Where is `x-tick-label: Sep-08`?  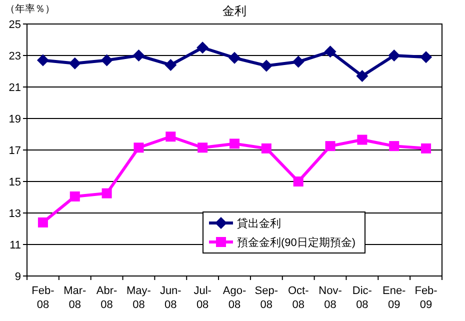 x-tick-label: Sep-08 is located at coordinates (266, 298).